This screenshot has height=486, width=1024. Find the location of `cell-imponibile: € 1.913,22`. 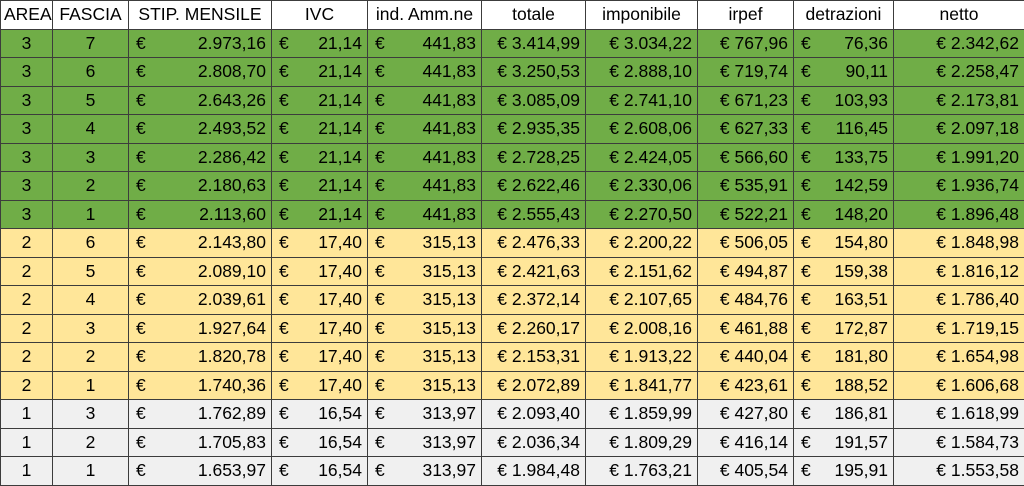

cell-imponibile: € 1.913,22 is located at coordinates (642, 357).